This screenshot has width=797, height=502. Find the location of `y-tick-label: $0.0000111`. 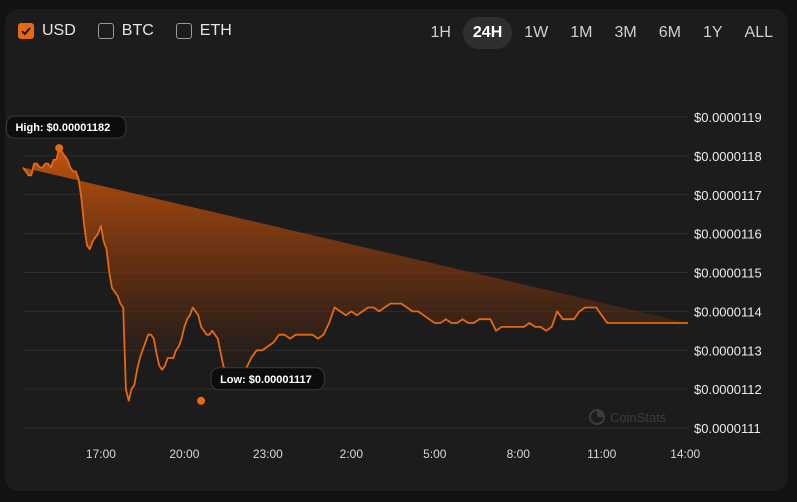

y-tick-label: $0.0000111 is located at coordinates (727, 428).